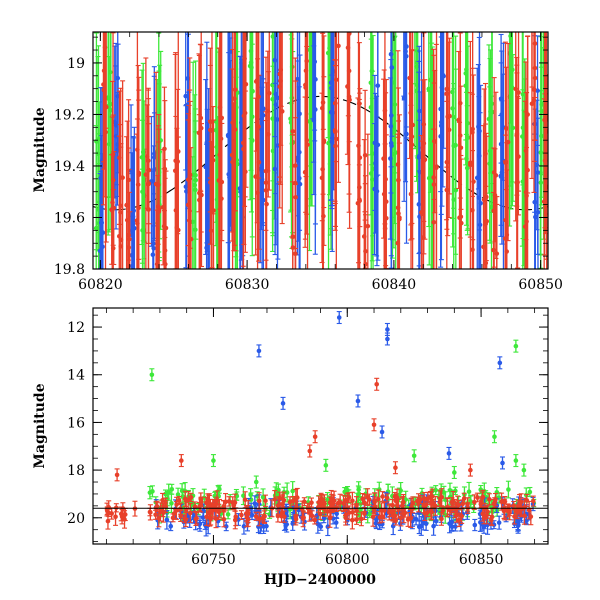 The height and width of the screenshot is (600, 600). What do you see at coordinates (40, 149) in the screenshot?
I see `top-panel-ylabel: Magnitude` at bounding box center [40, 149].